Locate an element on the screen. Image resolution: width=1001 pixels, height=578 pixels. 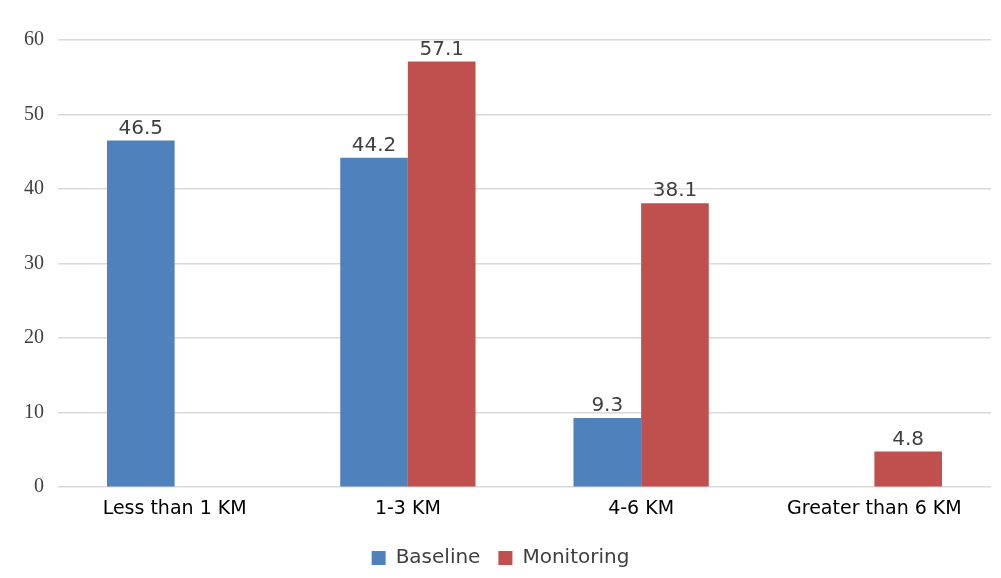
y-tick-label: 10 is located at coordinates (34, 410).